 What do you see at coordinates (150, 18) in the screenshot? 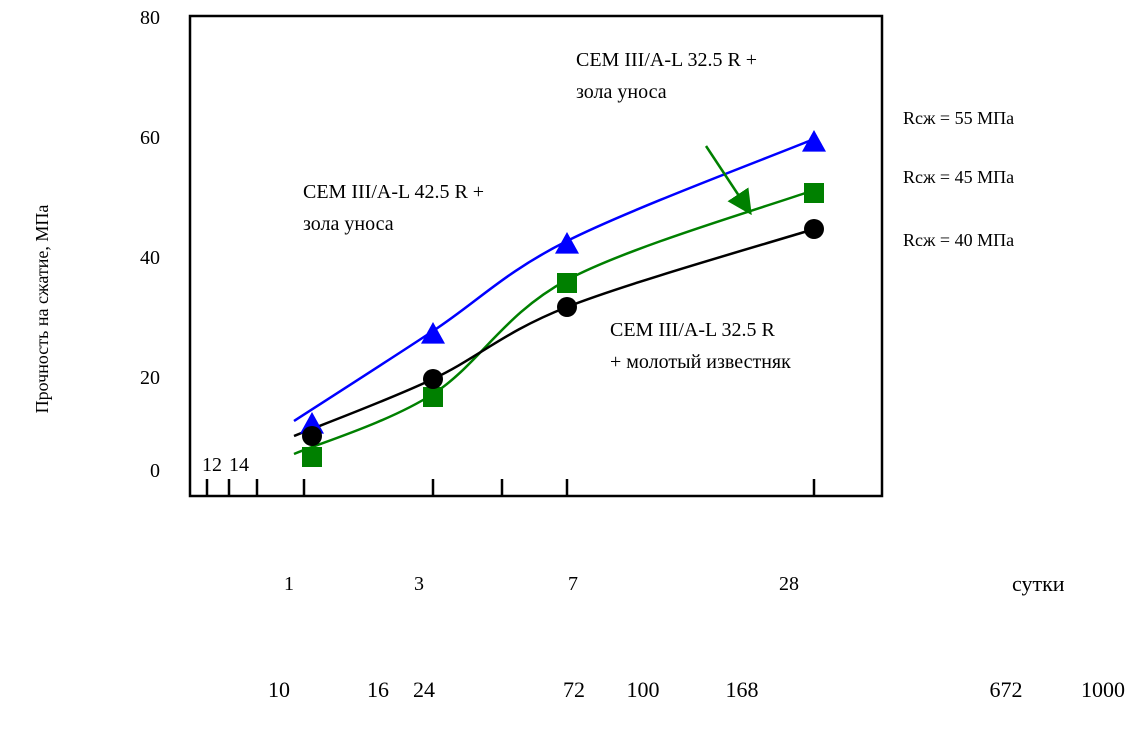
I see `y-tick-label: 80` at bounding box center [150, 18].